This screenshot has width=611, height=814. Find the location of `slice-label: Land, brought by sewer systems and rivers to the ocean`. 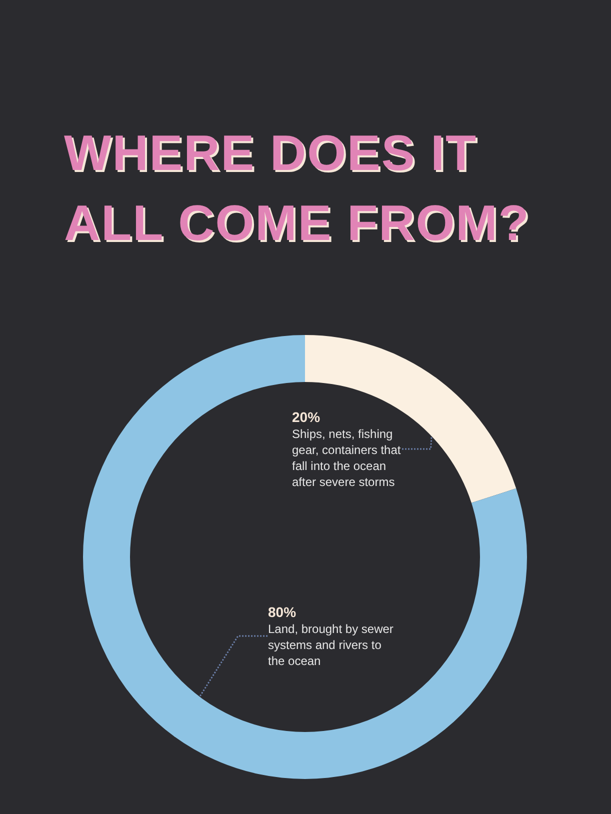

slice-label: Land, brought by sewer systems and rivers to the ocean is located at coordinates (331, 645).